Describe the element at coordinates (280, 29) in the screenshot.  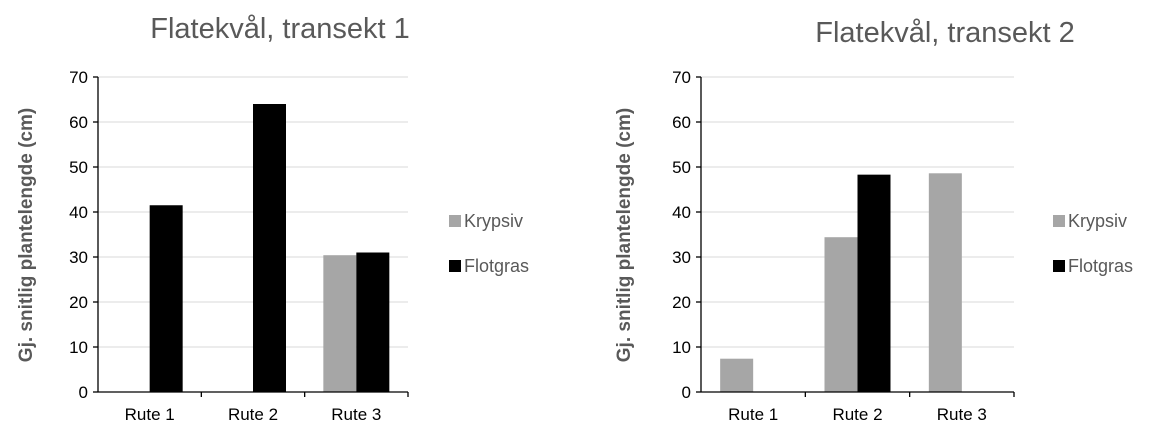
I see `chart-title: Flatekvål, transekt 1` at that location.